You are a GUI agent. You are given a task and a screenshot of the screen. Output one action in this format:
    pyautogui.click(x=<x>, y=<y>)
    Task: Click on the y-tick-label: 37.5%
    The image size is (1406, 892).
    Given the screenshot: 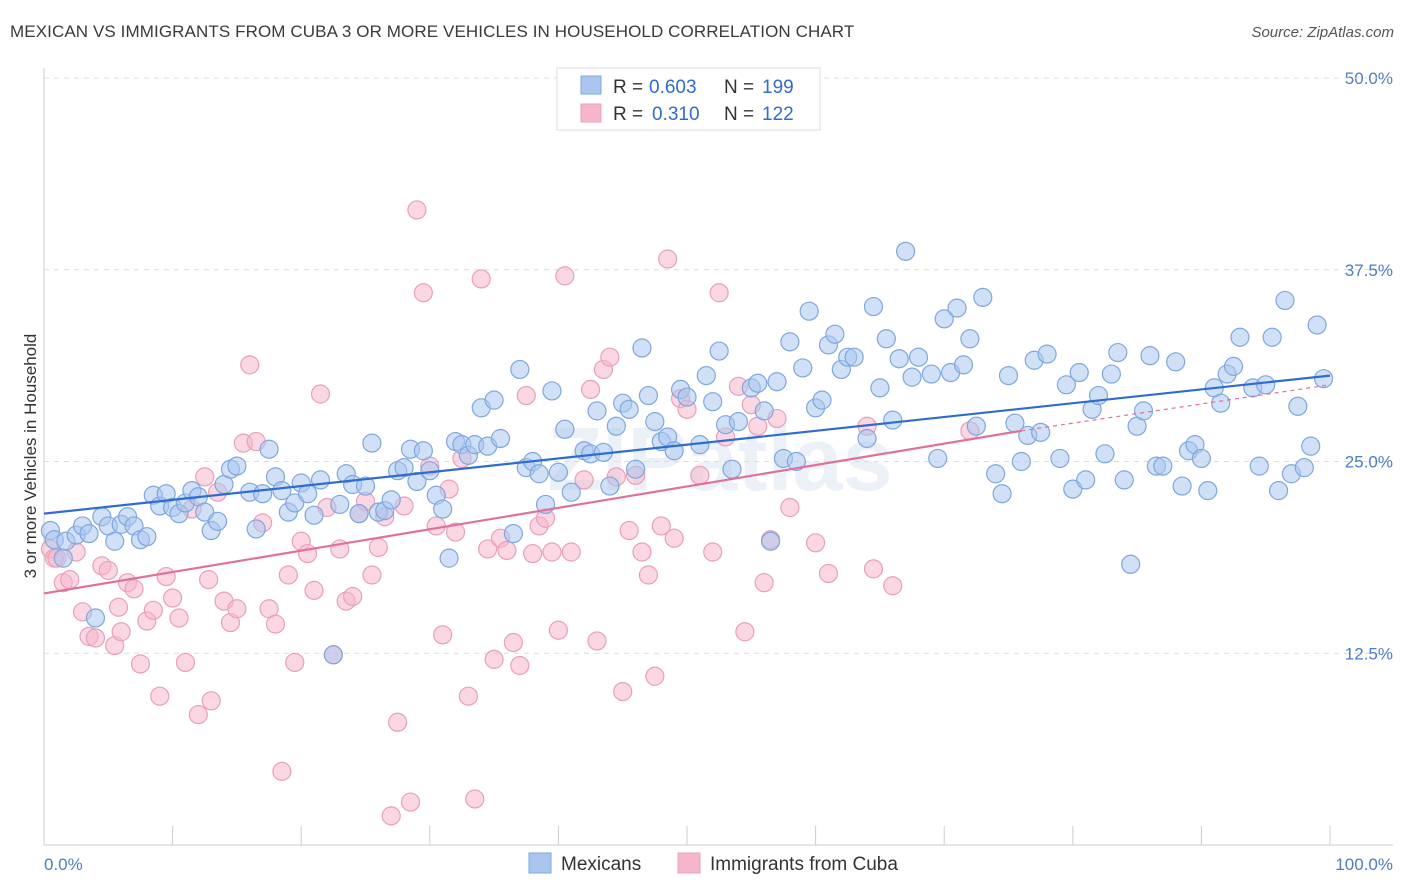 What is the action you would take?
    pyautogui.click(x=1369, y=270)
    